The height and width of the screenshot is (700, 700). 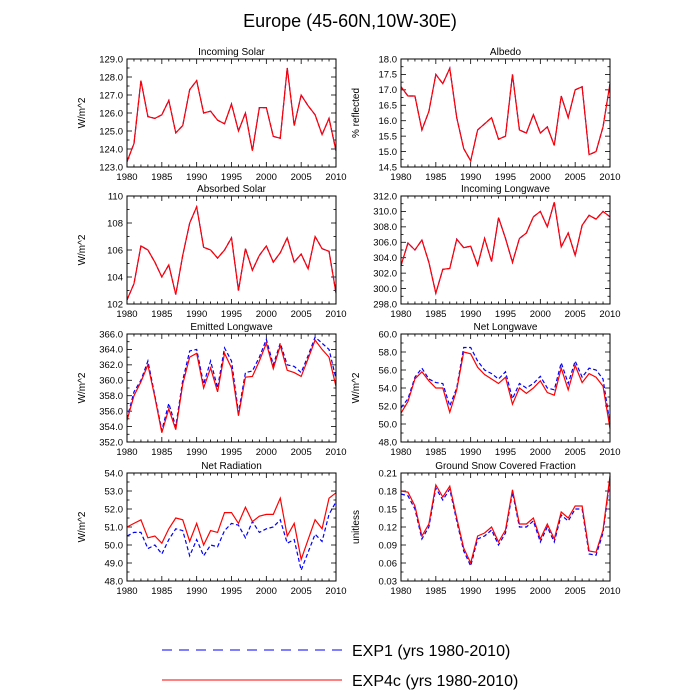 What do you see at coordinates (505, 314) in the screenshot?
I see `incoming-longwave-xtick-label: 1995` at bounding box center [505, 314].